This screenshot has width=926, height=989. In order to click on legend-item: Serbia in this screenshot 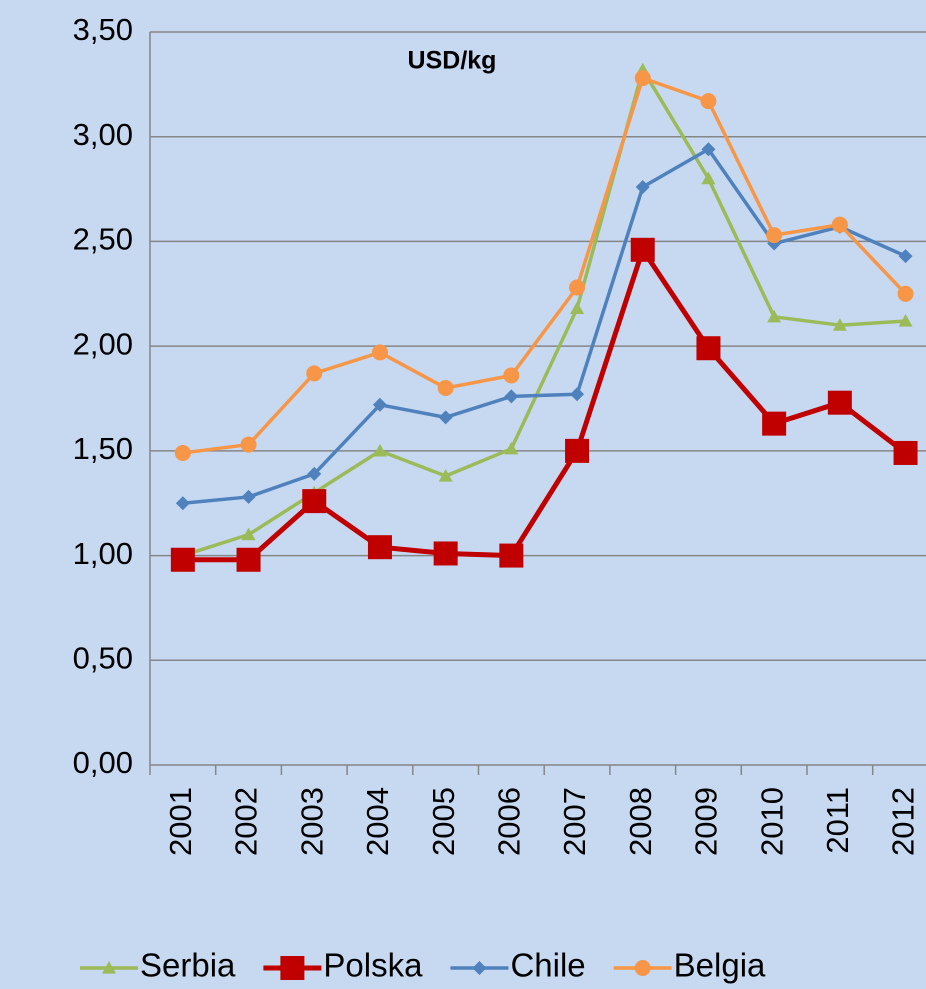, I will do `click(158, 965)`.